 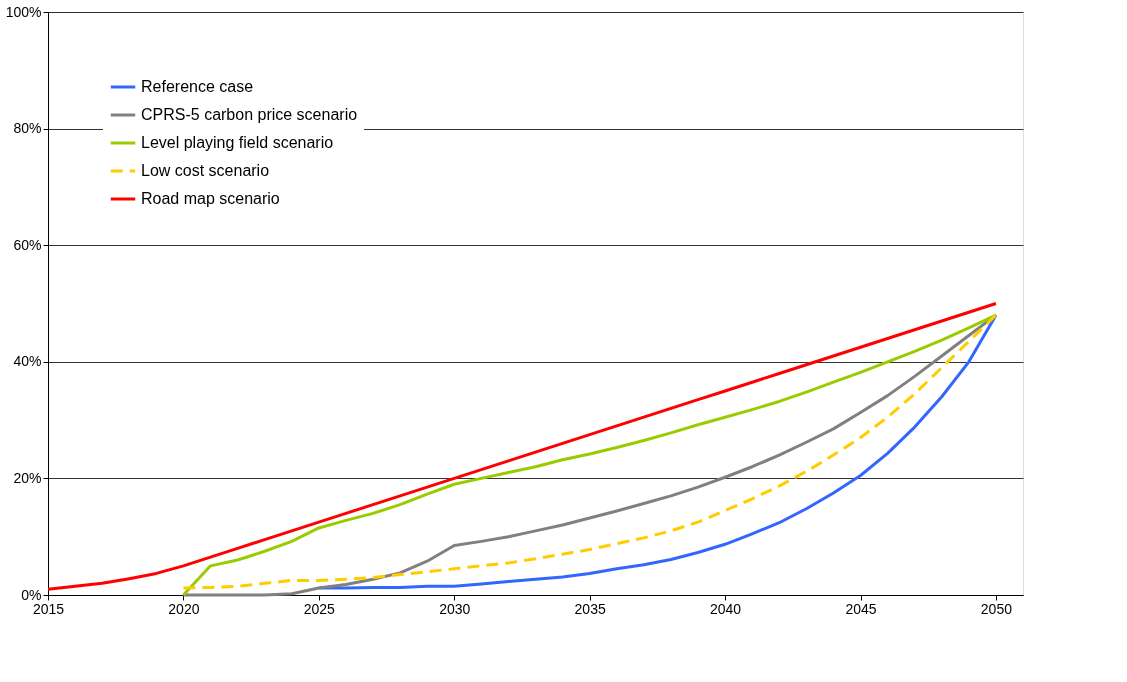 What do you see at coordinates (205, 170) in the screenshot?
I see `legend-label: Low cost scenario` at bounding box center [205, 170].